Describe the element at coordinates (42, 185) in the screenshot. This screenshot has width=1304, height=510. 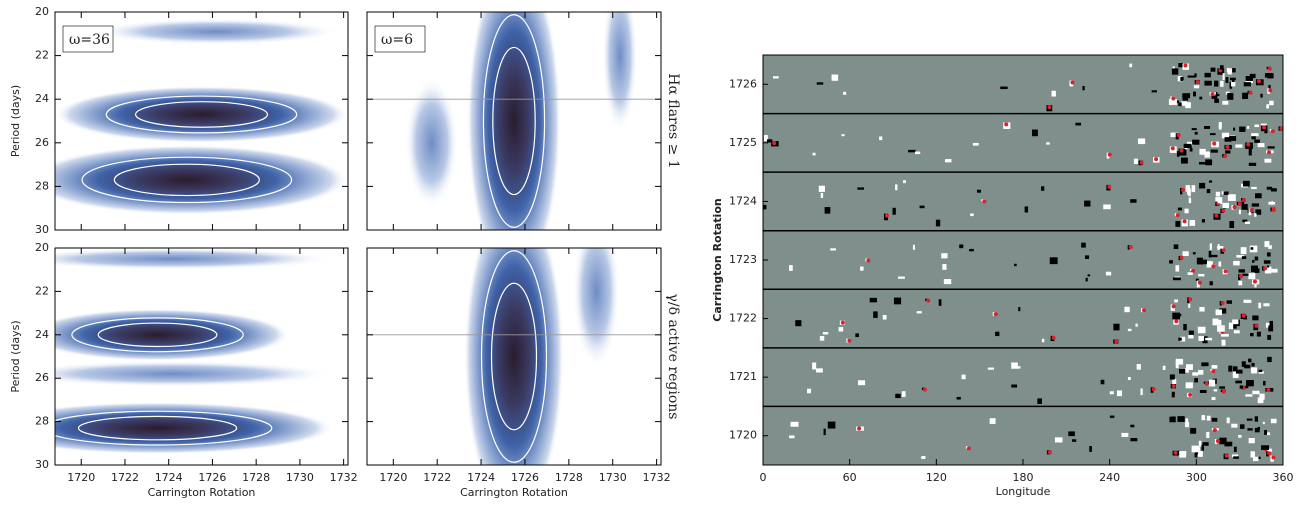
I see `y-tick-label: 28` at that location.